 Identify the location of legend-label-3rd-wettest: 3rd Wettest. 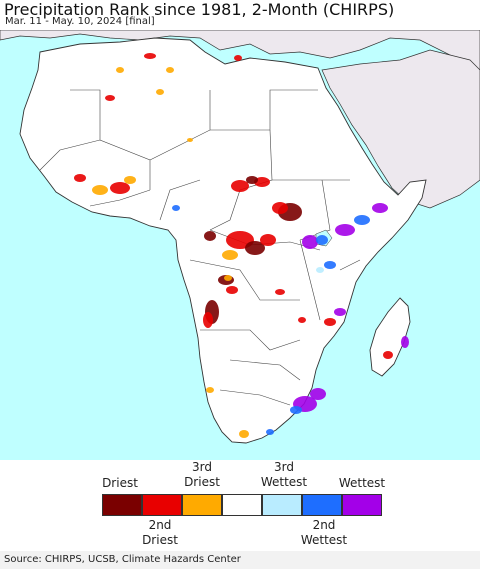
(284, 474).